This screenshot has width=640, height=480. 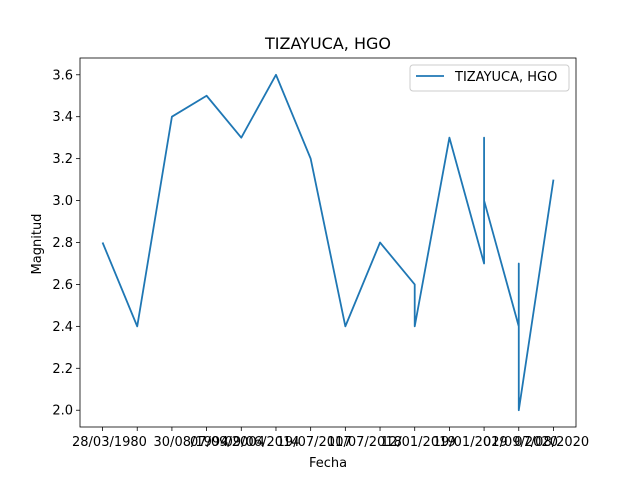 What do you see at coordinates (109, 442) in the screenshot?
I see `x-tick-label: 28/03/1980` at bounding box center [109, 442].